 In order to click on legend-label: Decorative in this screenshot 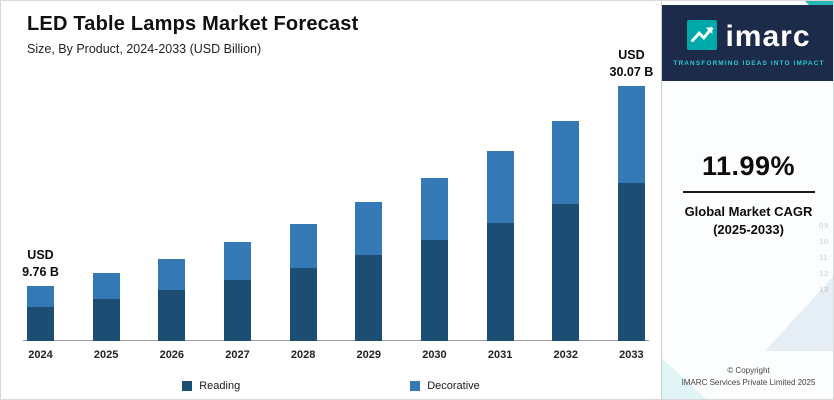, I will do `click(453, 386)`.